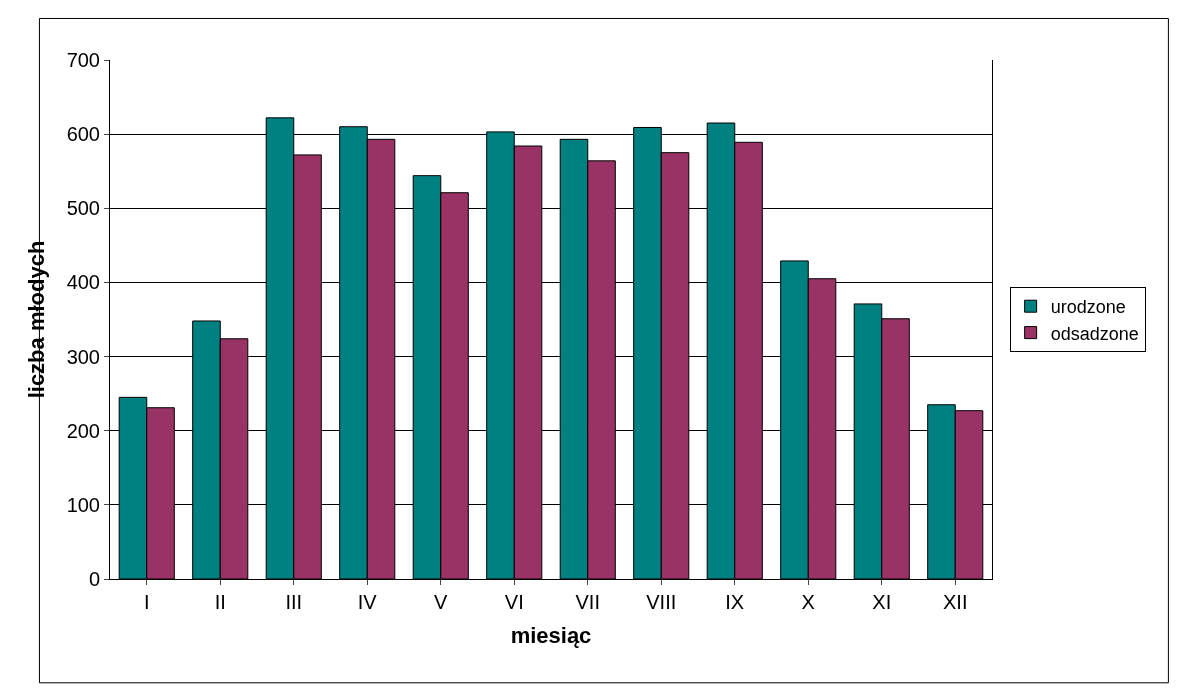 The width and height of the screenshot is (1182, 699). What do you see at coordinates (1094, 333) in the screenshot?
I see `legend-label: odsadzone` at bounding box center [1094, 333].